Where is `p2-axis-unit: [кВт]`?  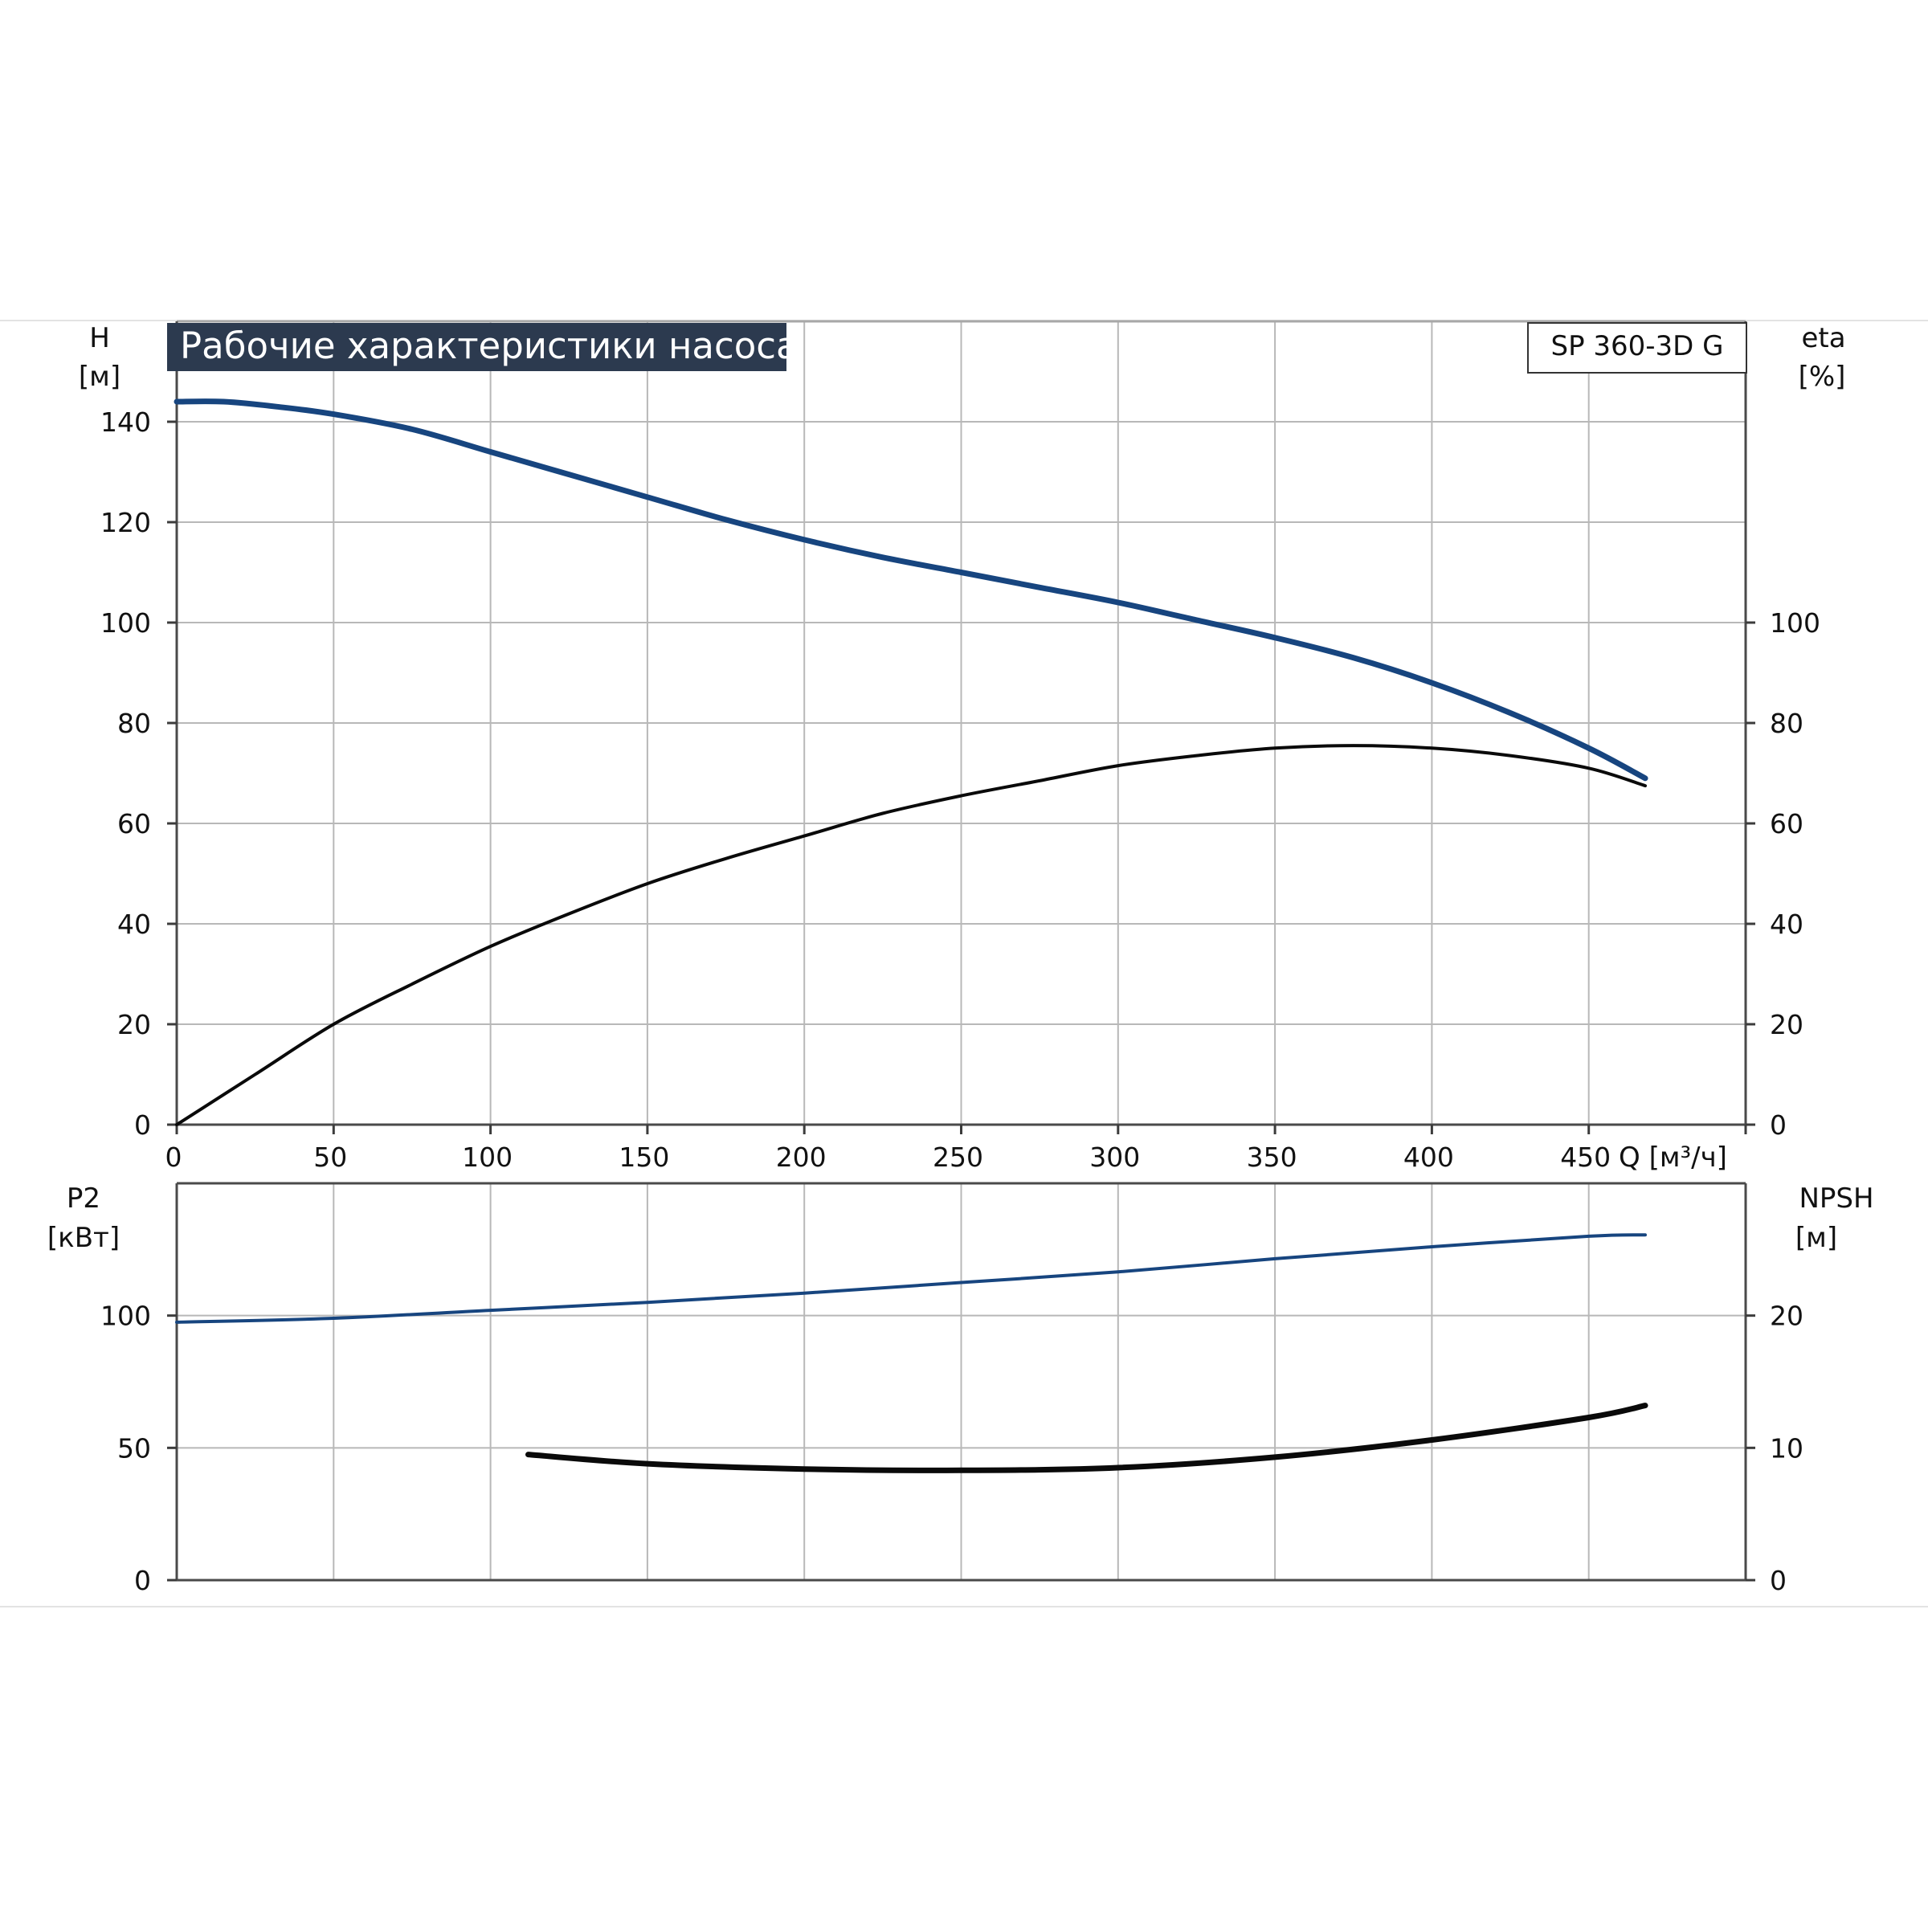 p2-axis-unit: [кВт] is located at coordinates (83, 1238).